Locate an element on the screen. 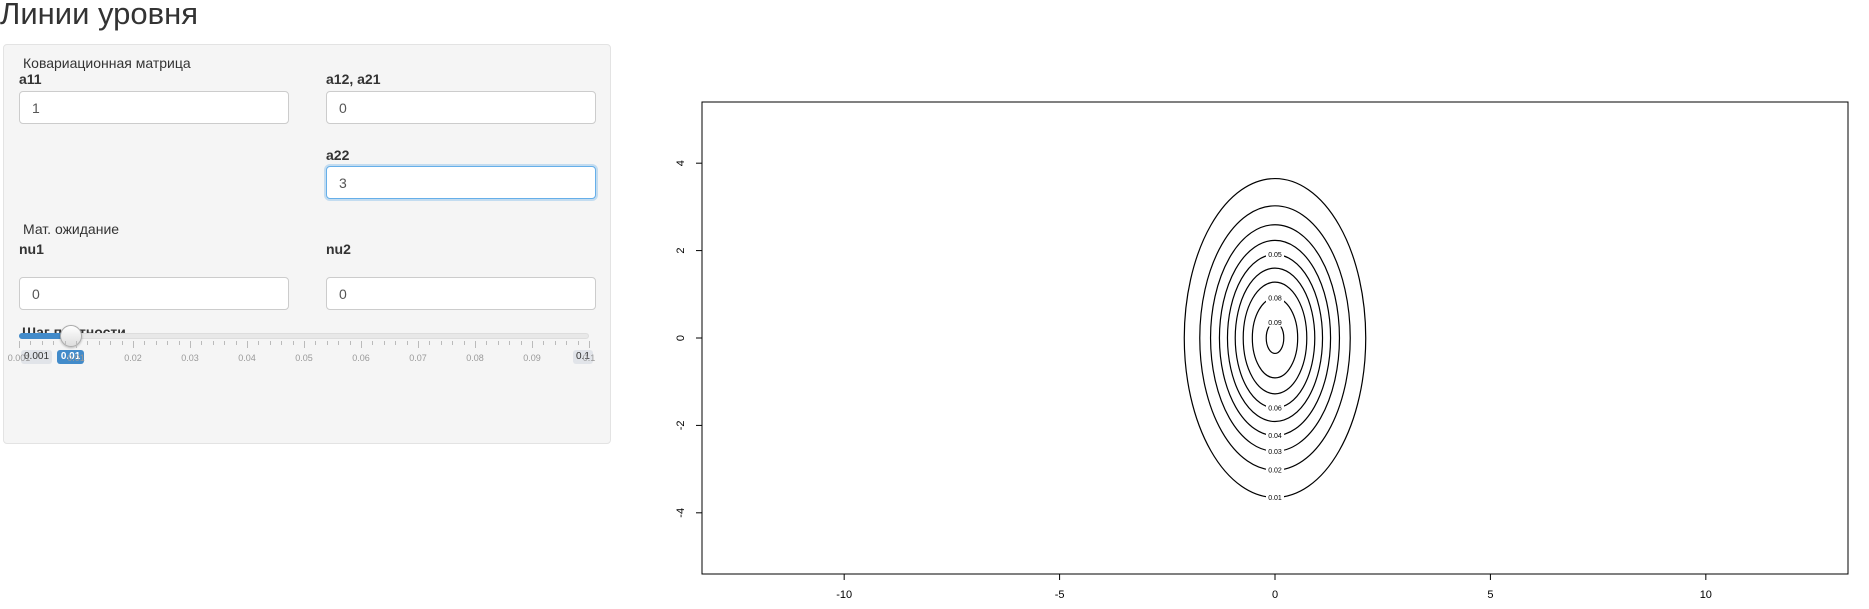  slider-tick-label: 0.09 is located at coordinates (532, 358).